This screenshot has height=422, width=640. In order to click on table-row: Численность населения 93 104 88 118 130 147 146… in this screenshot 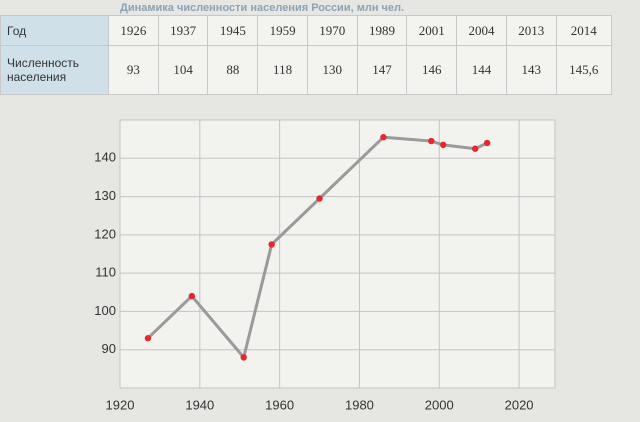, I will do `click(306, 70)`.